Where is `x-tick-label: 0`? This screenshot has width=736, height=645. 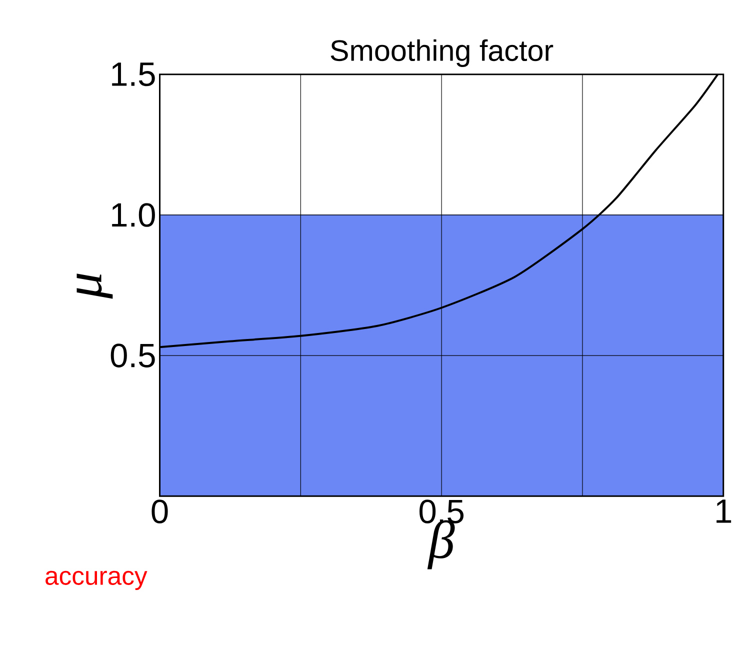
x-tick-label: 0 is located at coordinates (160, 512).